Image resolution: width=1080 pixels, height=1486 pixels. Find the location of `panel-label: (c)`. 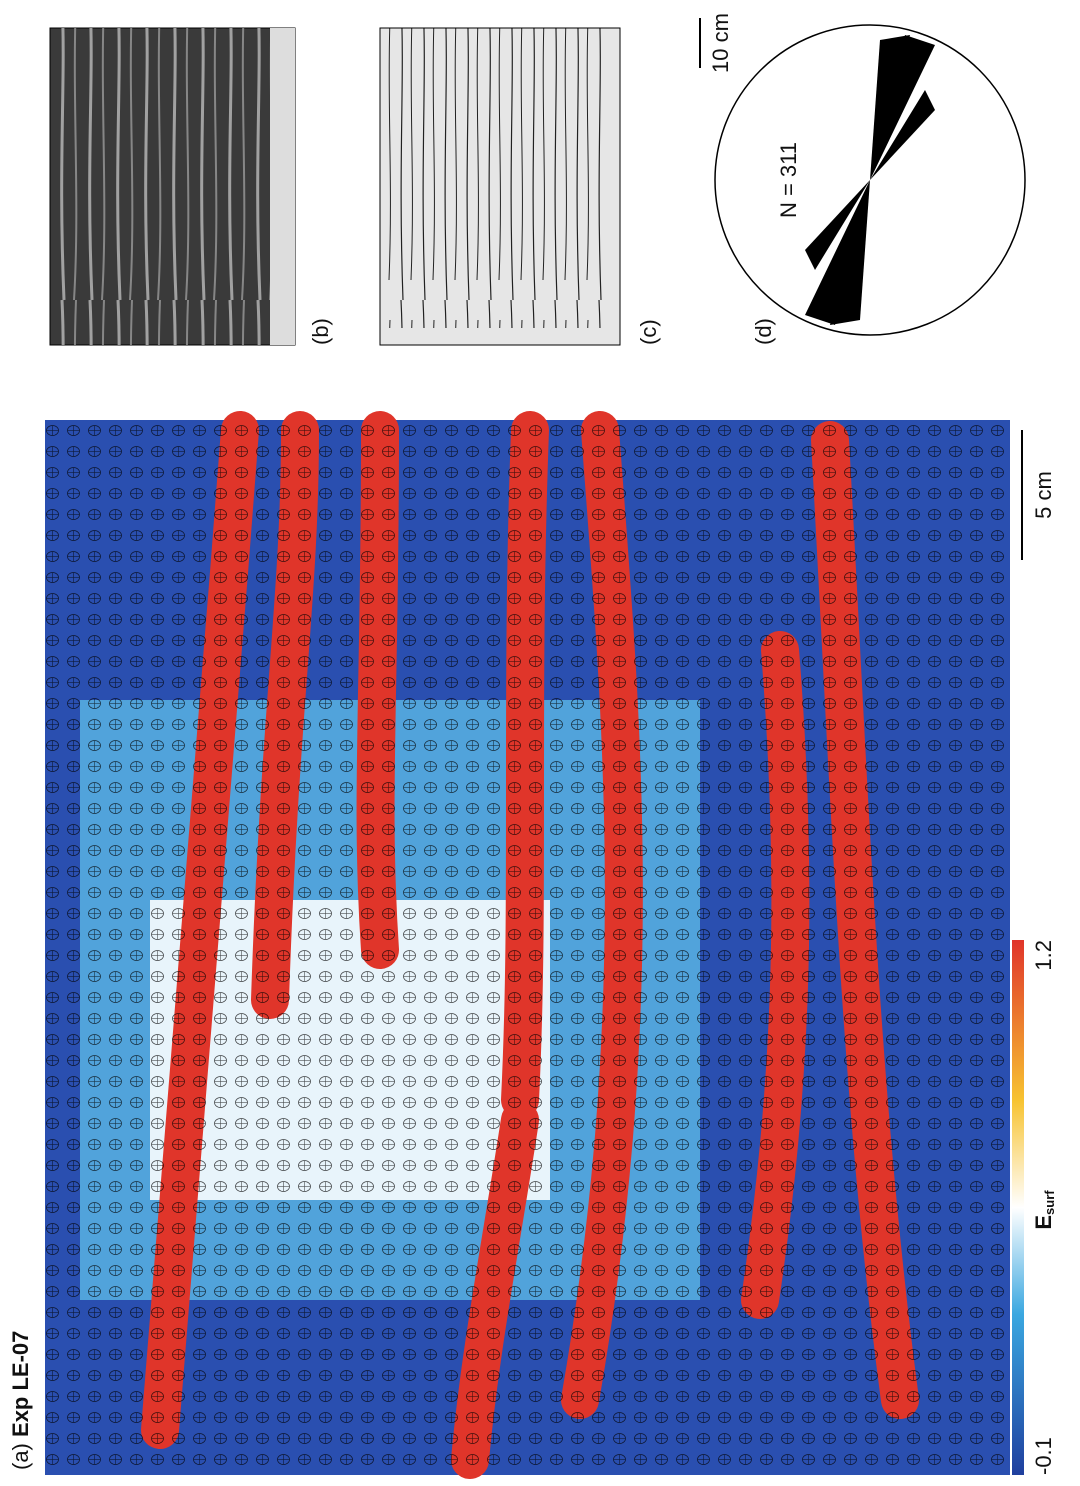

panel-label: (c) is located at coordinates (648, 332).